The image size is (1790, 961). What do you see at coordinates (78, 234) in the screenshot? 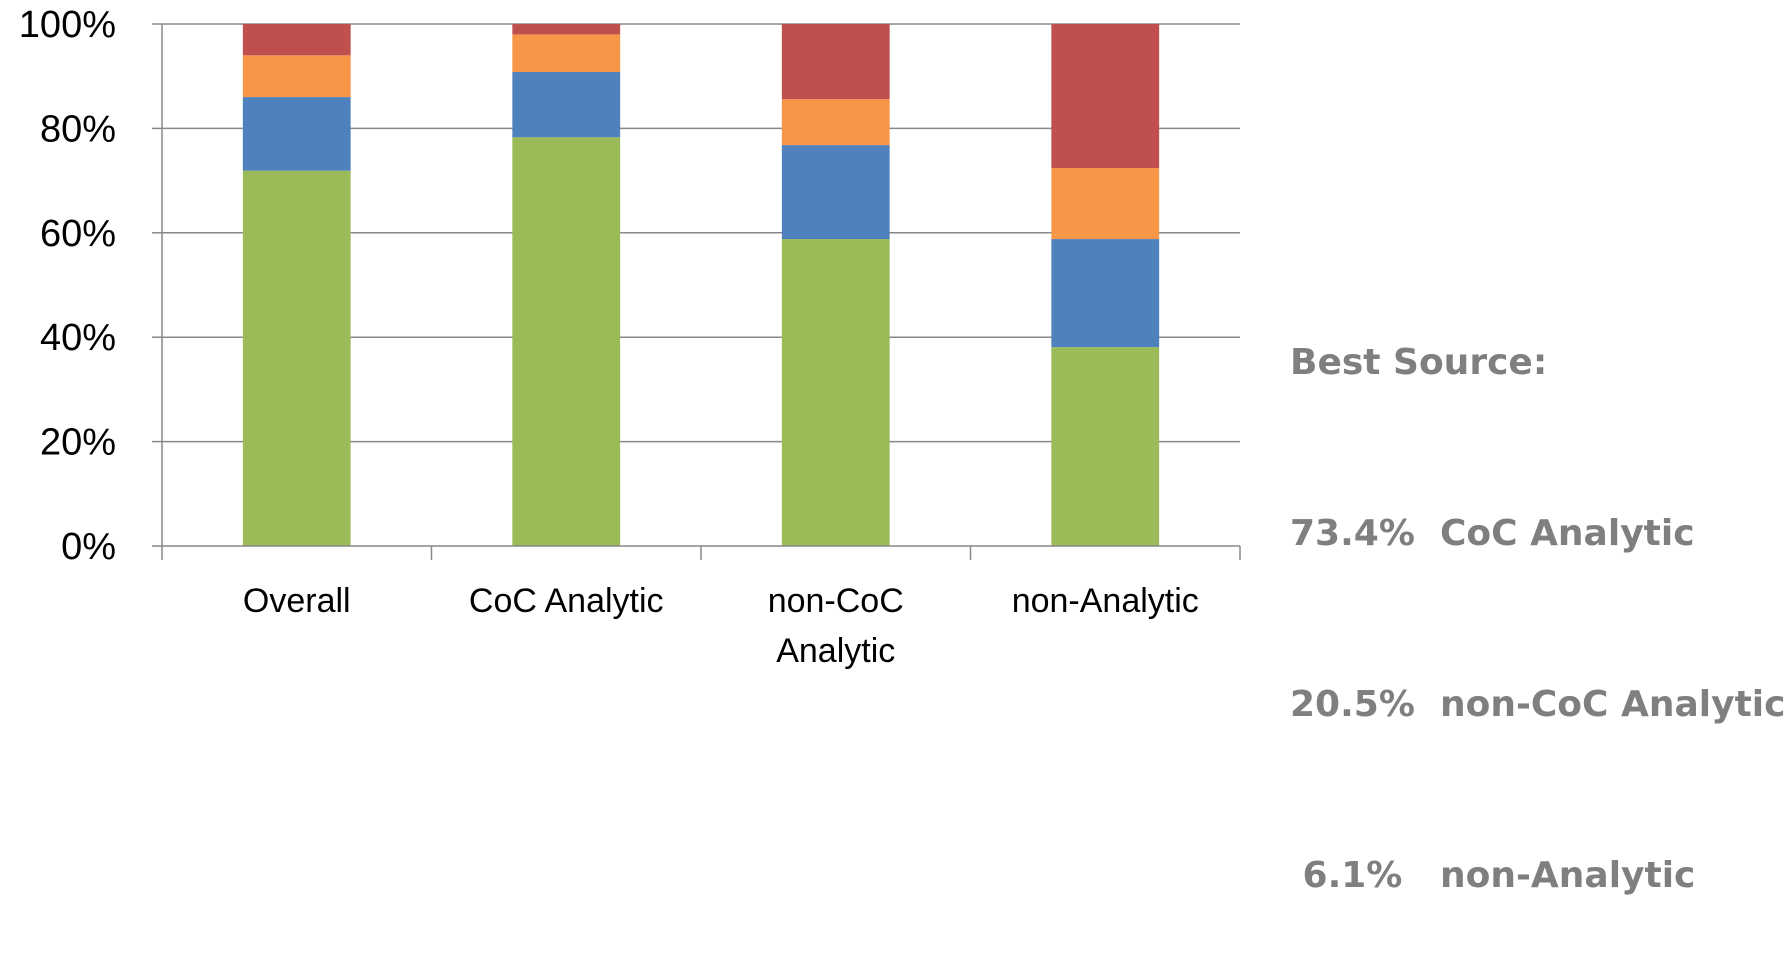
I see `y-tick-label: 60%` at bounding box center [78, 234].